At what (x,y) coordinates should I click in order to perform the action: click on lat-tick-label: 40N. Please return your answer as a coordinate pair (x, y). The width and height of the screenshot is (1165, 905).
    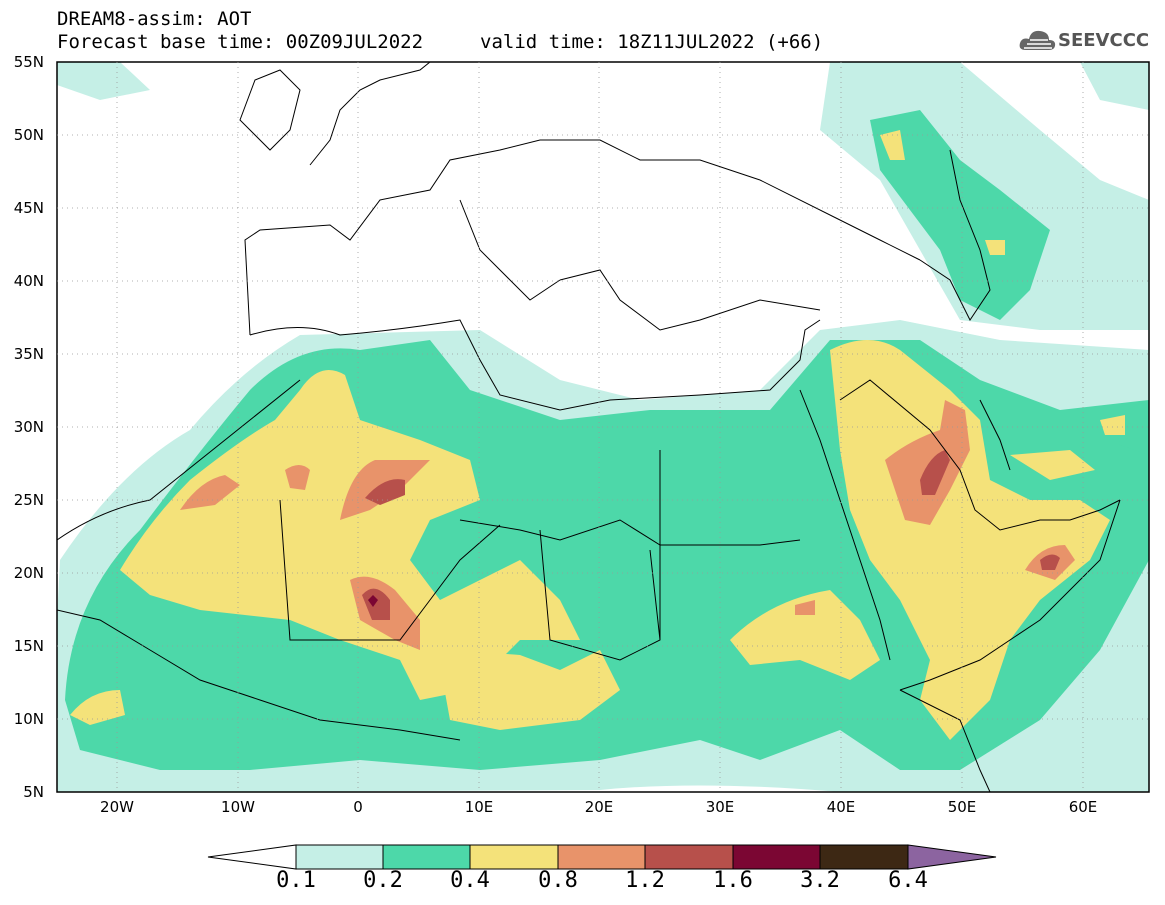
    Looking at the image, I should click on (29, 281).